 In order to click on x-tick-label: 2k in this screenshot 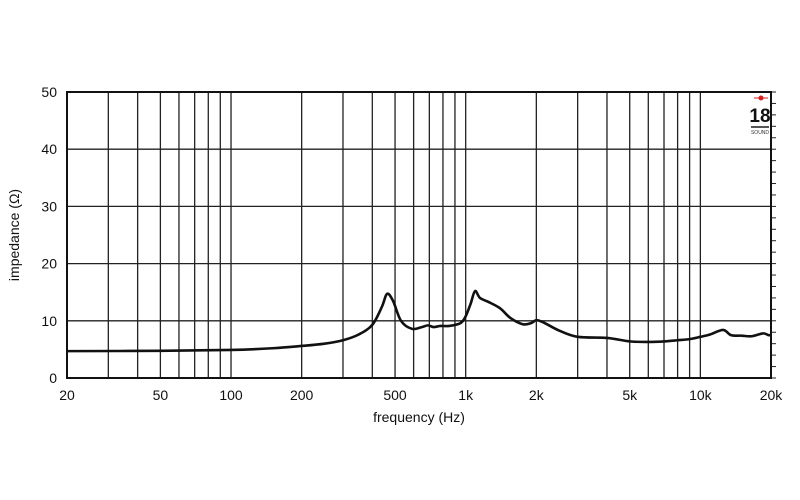, I will do `click(537, 395)`.